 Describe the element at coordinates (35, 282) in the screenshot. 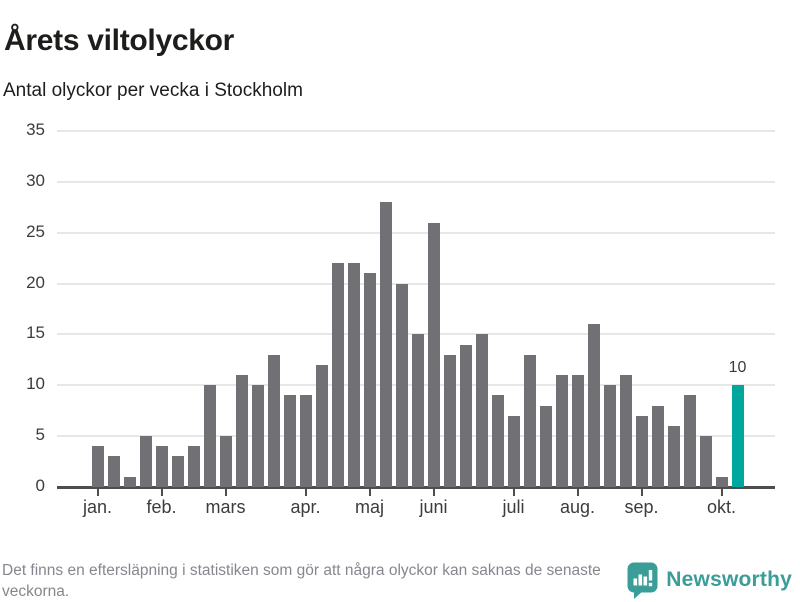

I see `y-axis-tick-label: 20` at that location.